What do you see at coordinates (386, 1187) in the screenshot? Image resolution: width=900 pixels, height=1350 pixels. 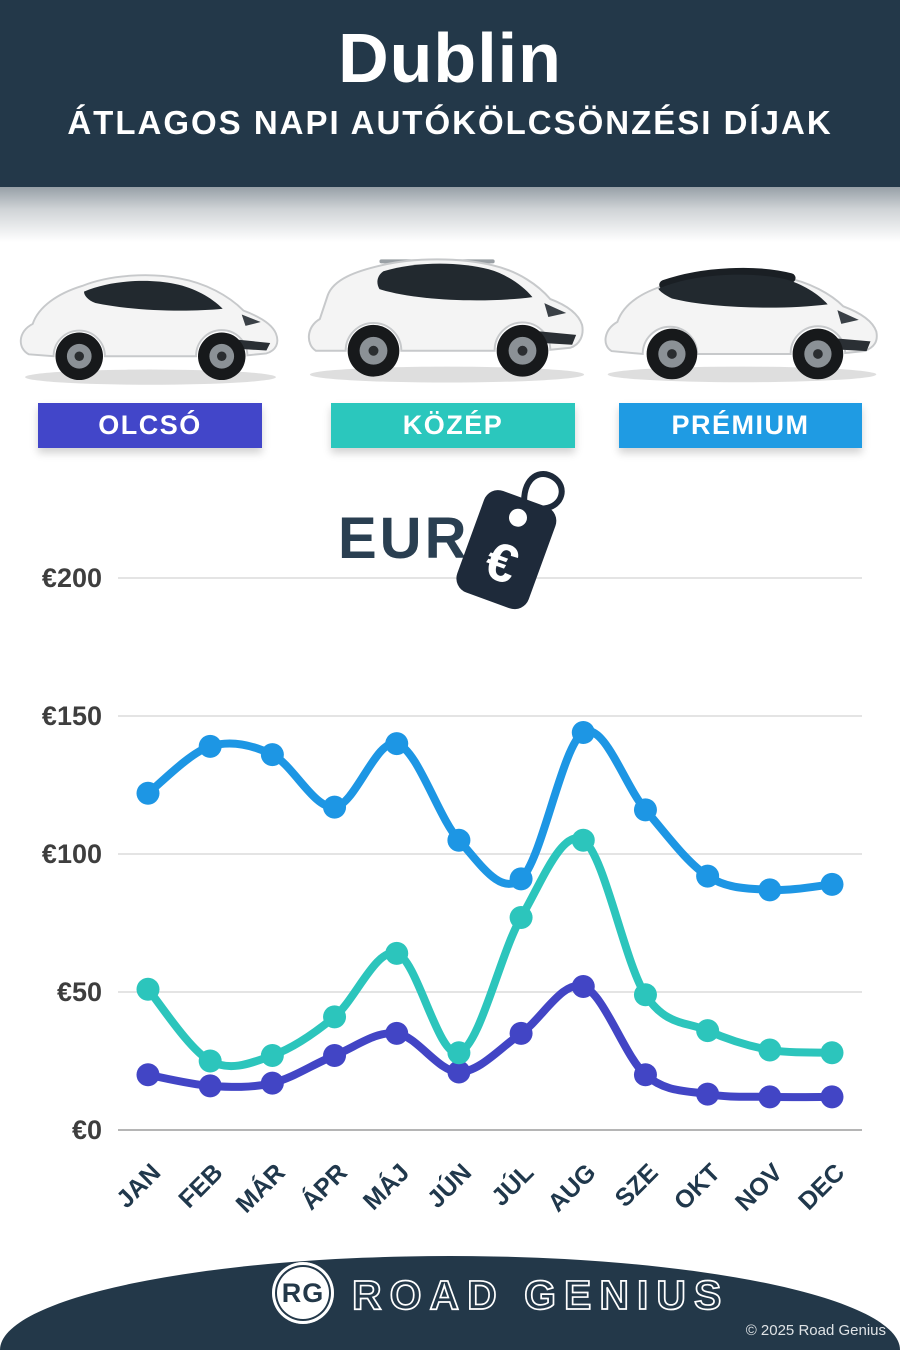 I see `x-axis-label: MÁJ` at bounding box center [386, 1187].